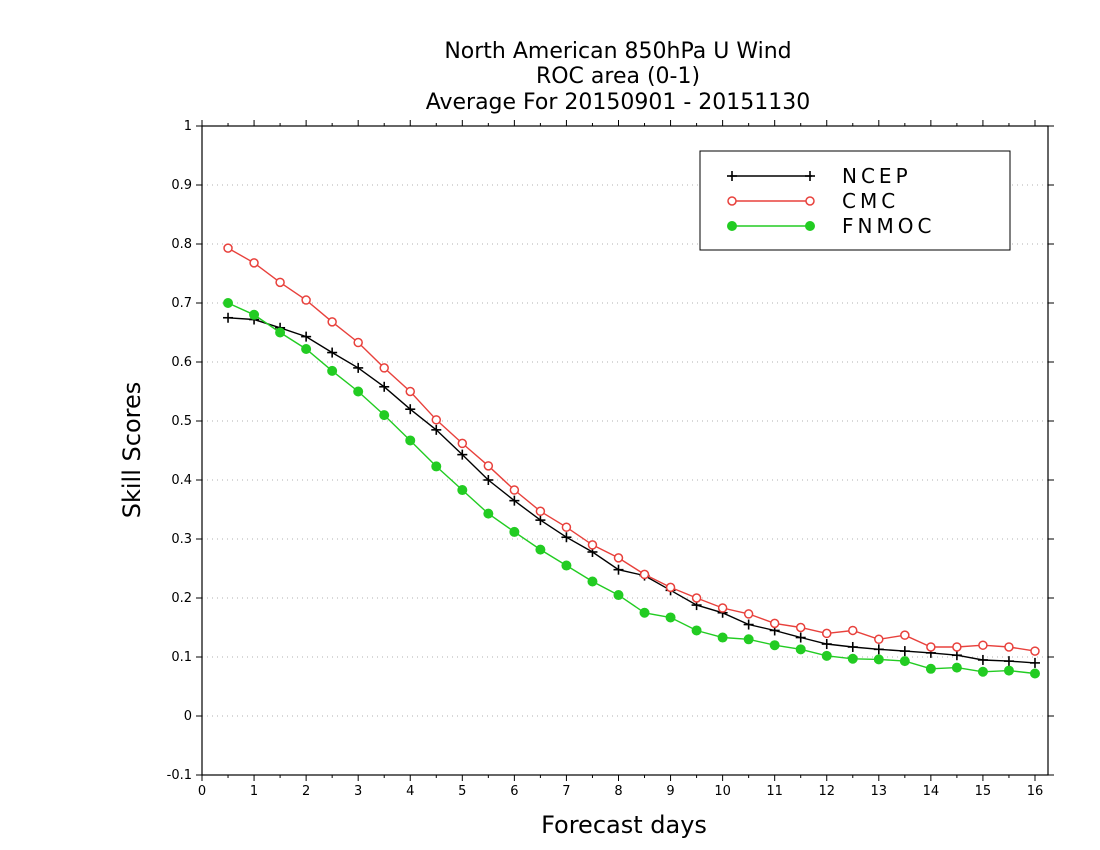 The image size is (1100, 850). What do you see at coordinates (817, 176) in the screenshot?
I see `legend-entry-ncep: NCEP` at bounding box center [817, 176].